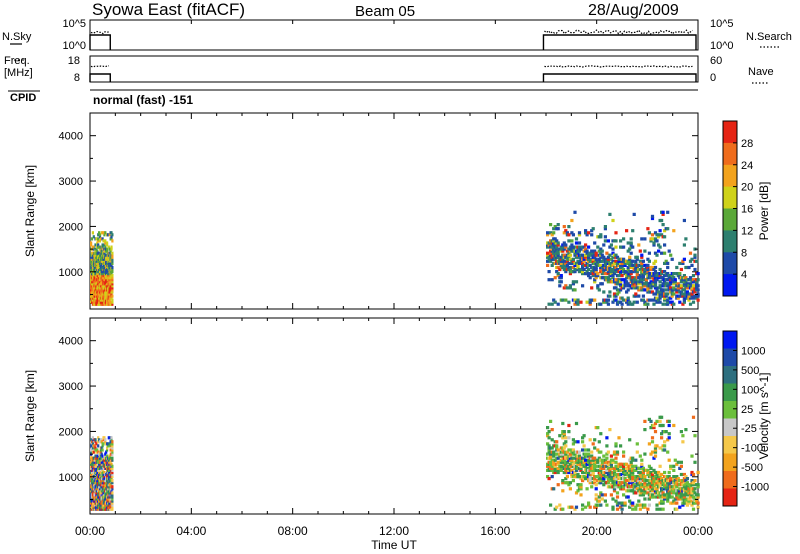  Describe the element at coordinates (395, 463) in the screenshot. I see `velocity-echoes` at that location.